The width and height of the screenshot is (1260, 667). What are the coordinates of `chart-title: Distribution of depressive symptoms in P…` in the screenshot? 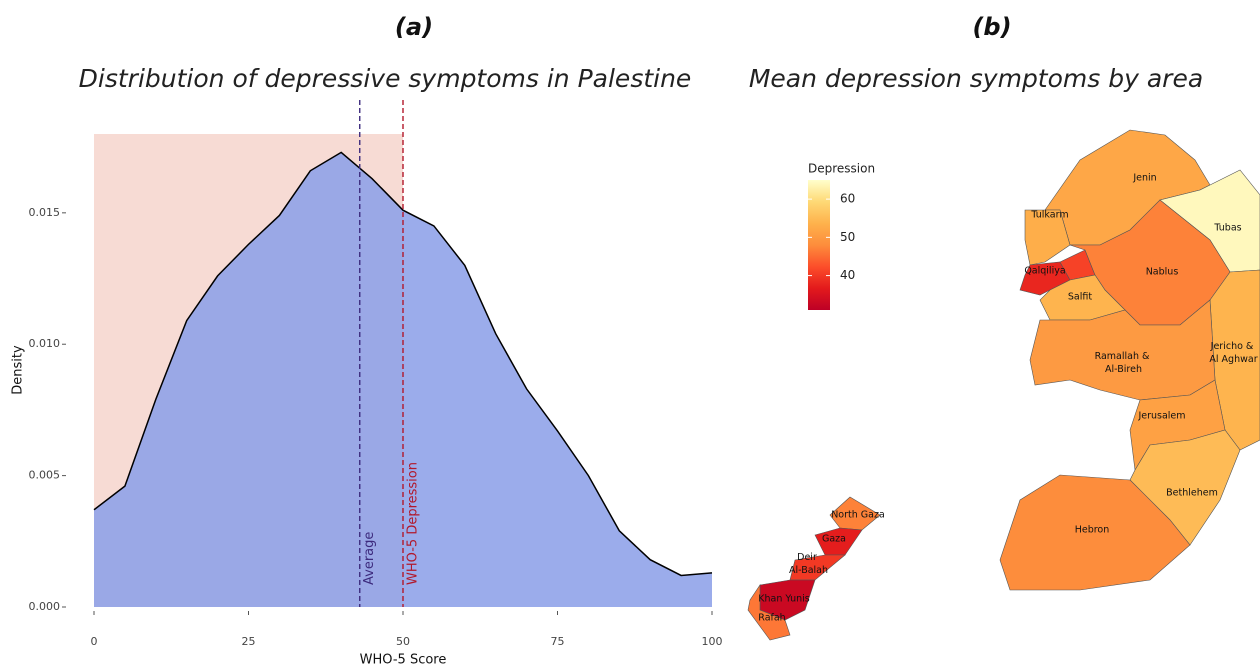 It's located at (385, 78).